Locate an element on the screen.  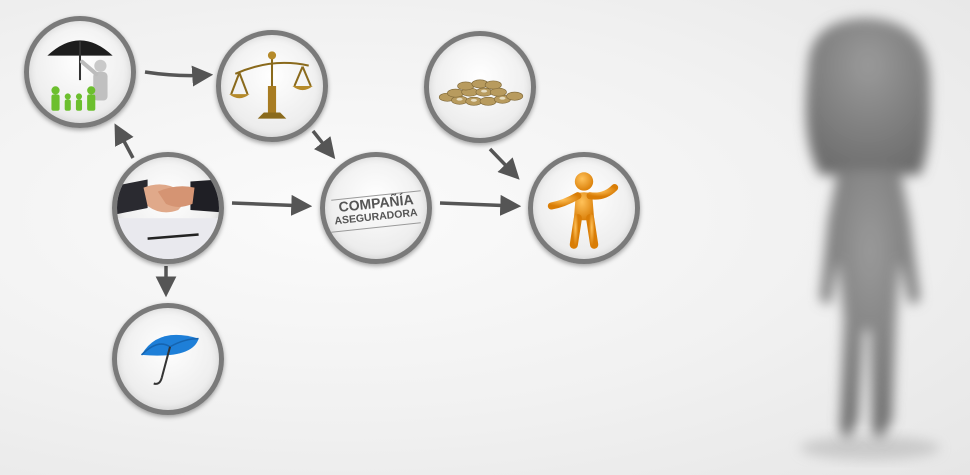
node-insurance-company: COMPAÑÍA ASEGURADORA is located at coordinates (376, 208).